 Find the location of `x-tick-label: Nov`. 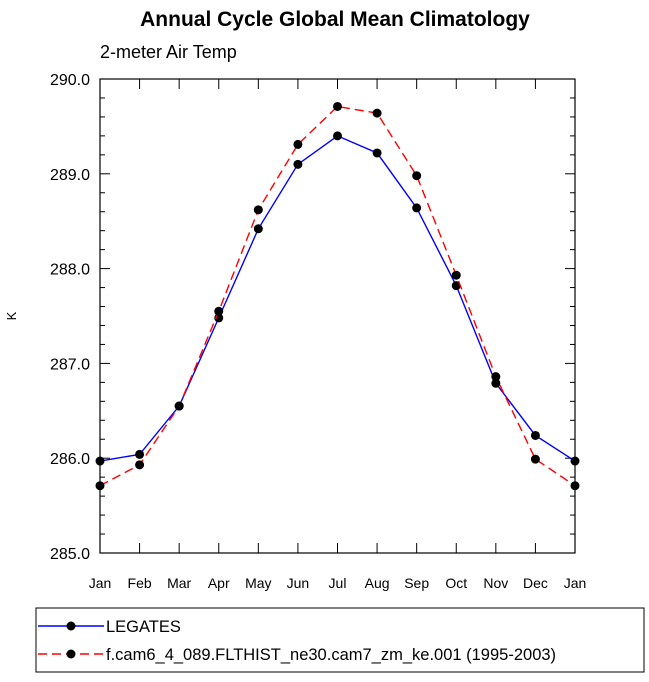

x-tick-label: Nov is located at coordinates (495, 583).